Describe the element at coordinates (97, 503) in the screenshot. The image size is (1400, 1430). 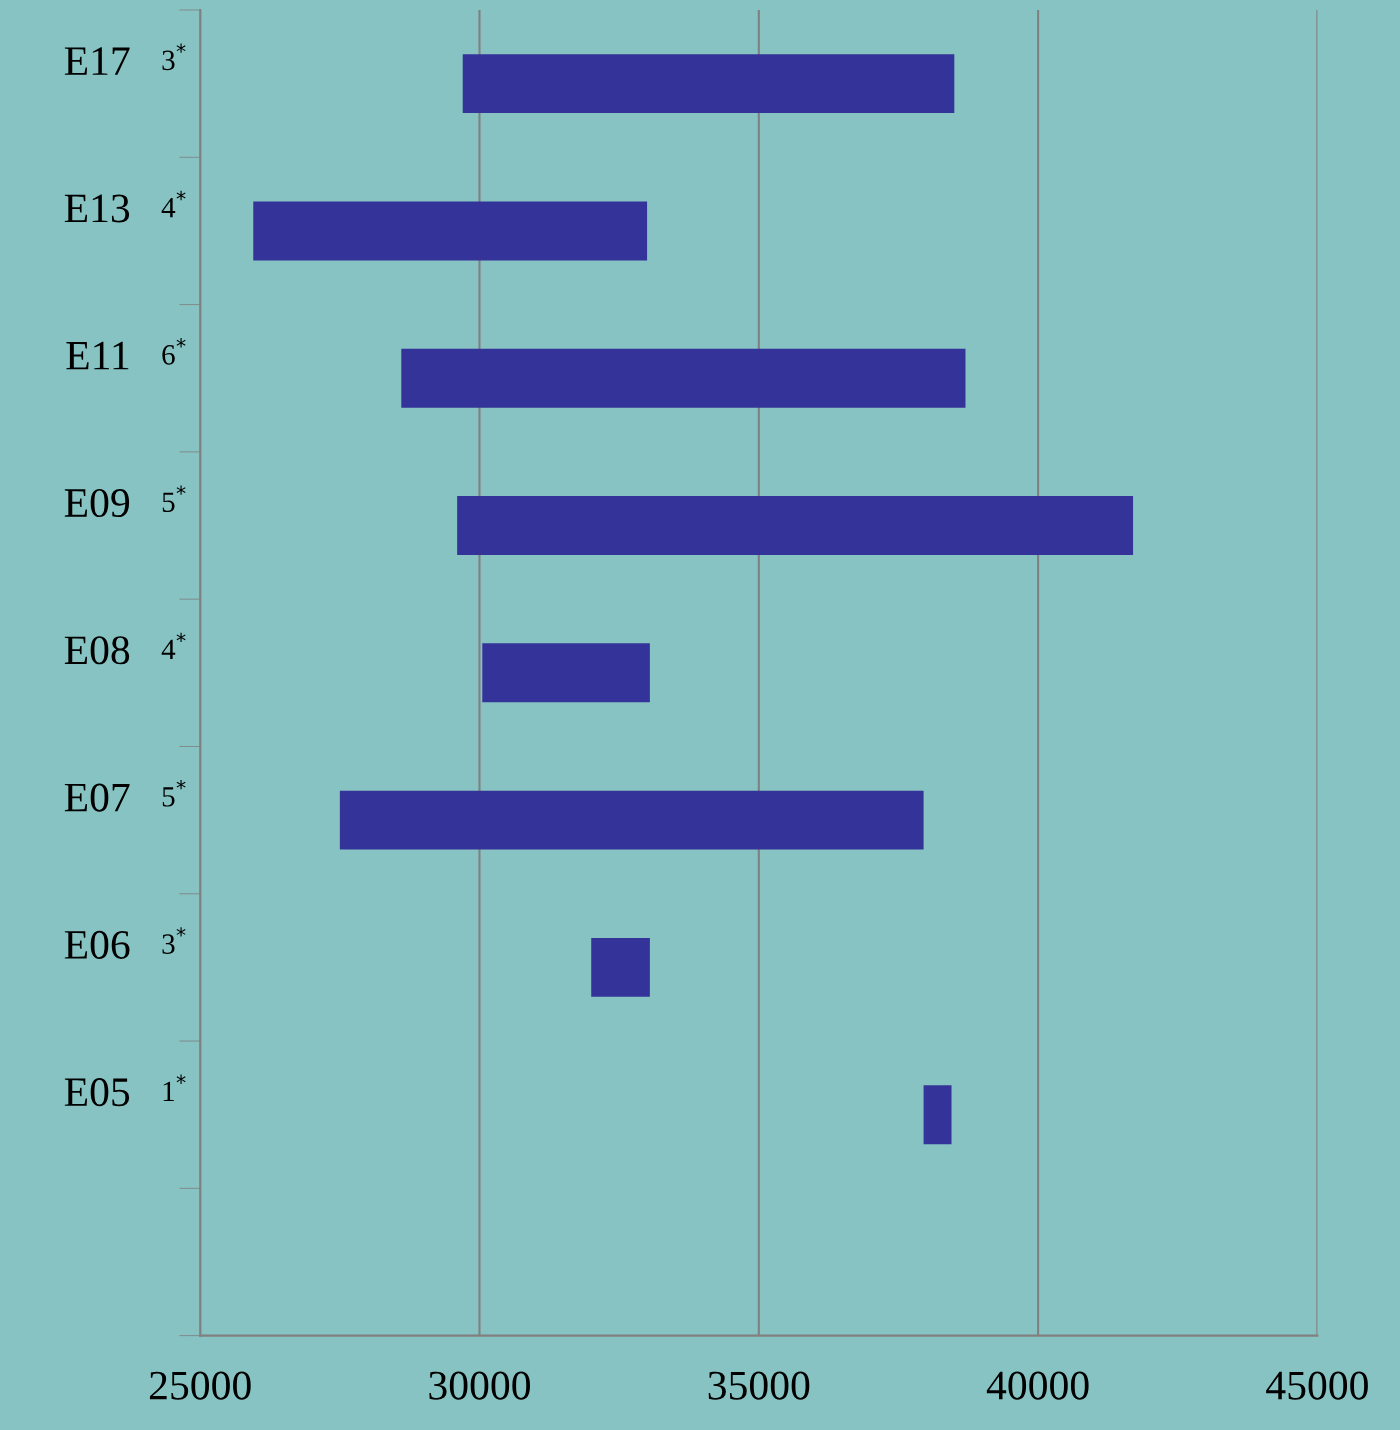
I see `y-tick-label: E09` at that location.